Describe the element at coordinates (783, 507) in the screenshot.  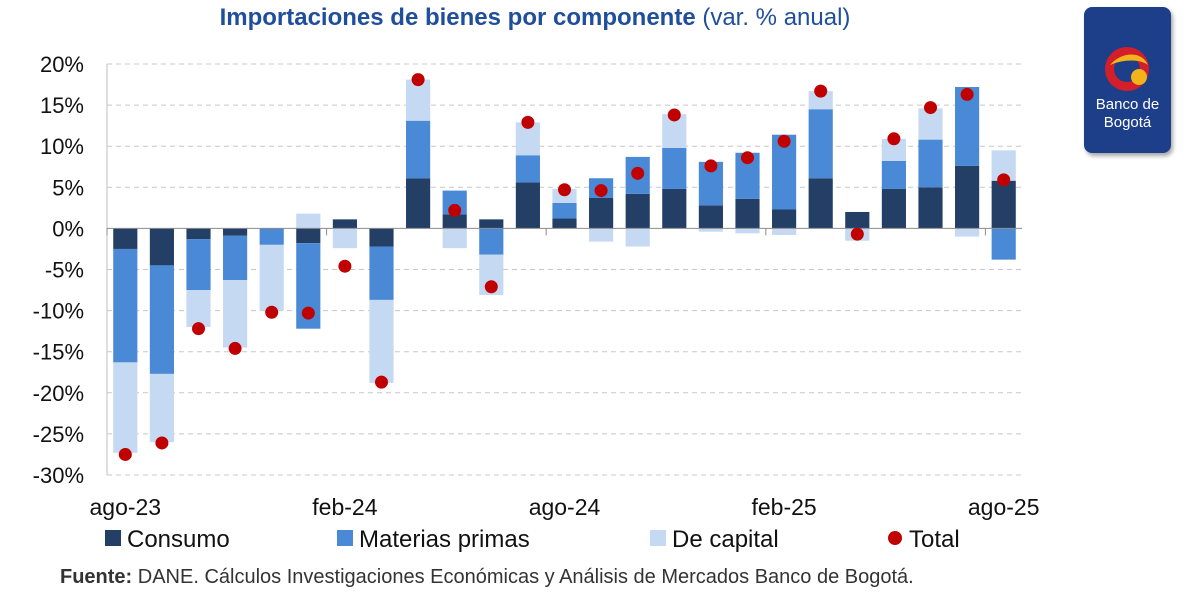
I see `x-tick-label: feb-25` at that location.